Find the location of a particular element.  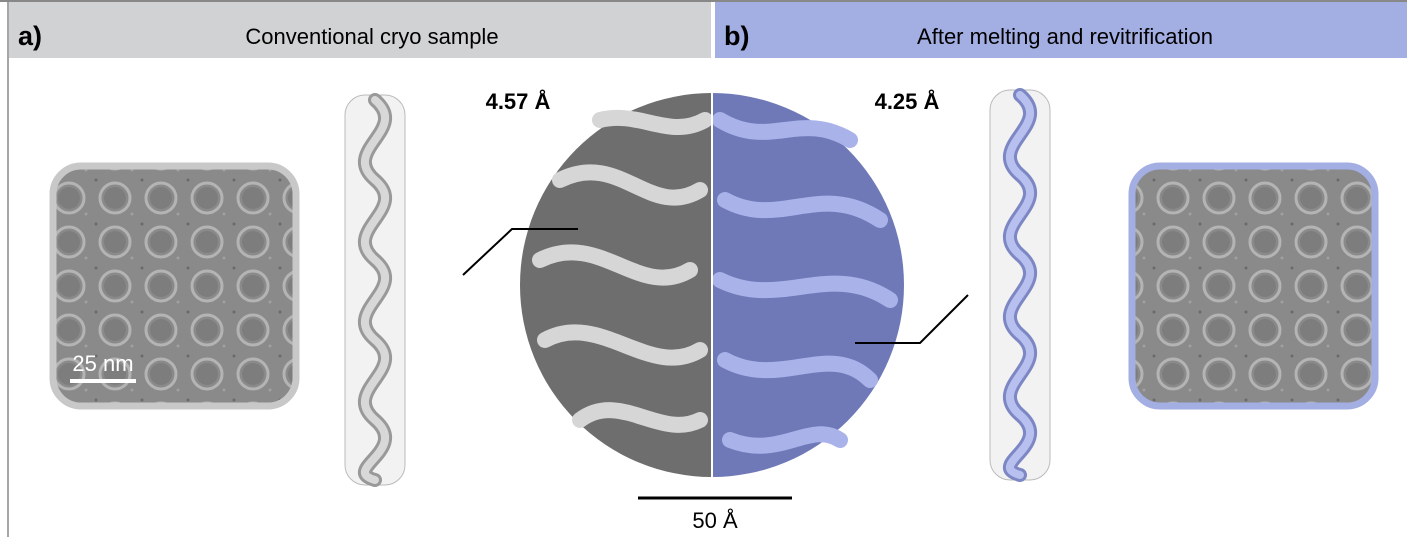

scale-label: 25 nm is located at coordinates (102, 363).